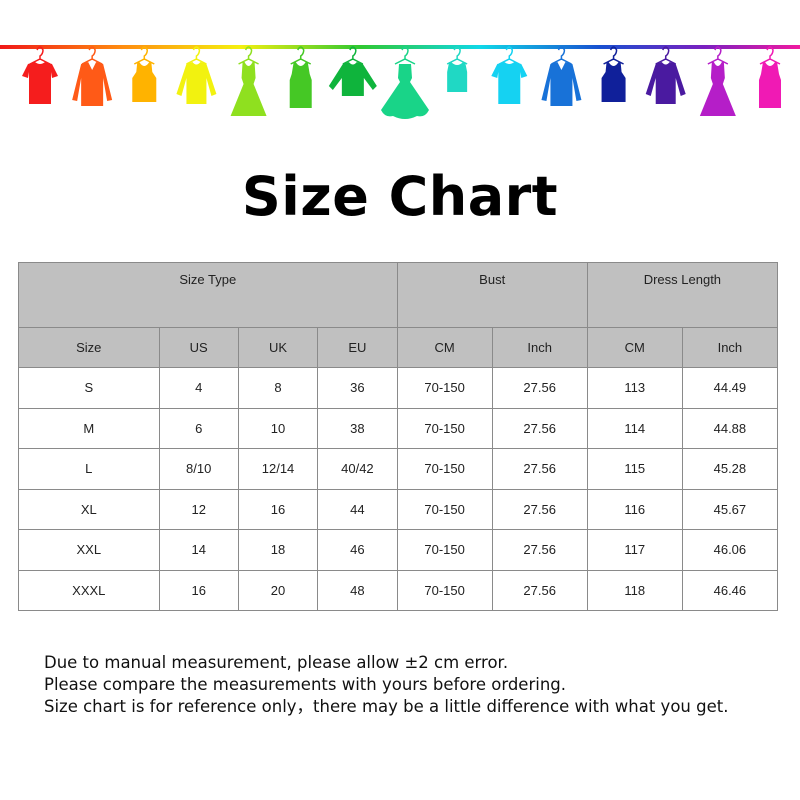  I want to click on table-row: S 4 8 36 70-150 27.56 113 44.49, so click(398, 388).